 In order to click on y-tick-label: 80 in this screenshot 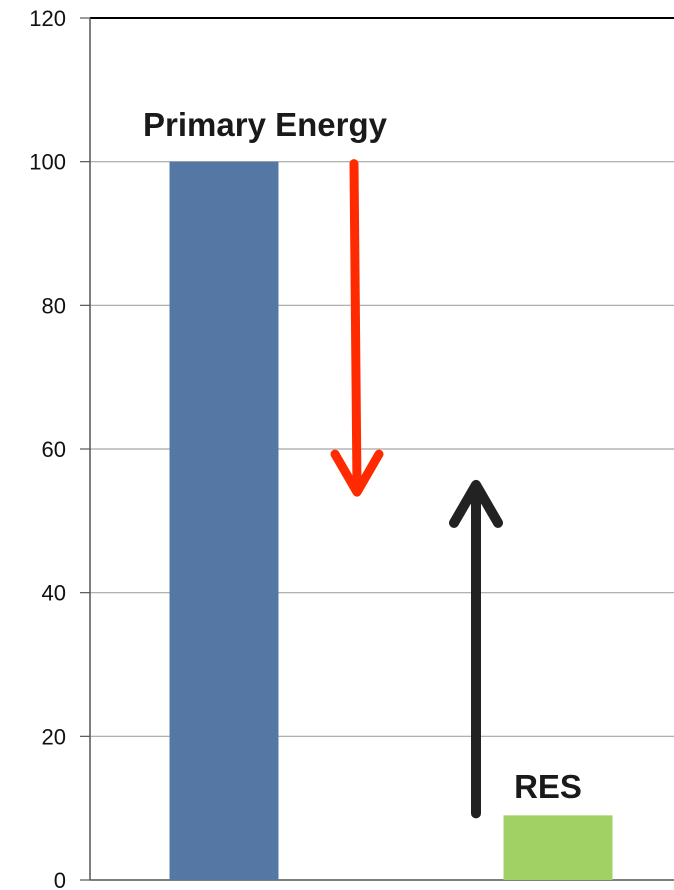, I will do `click(54, 305)`.